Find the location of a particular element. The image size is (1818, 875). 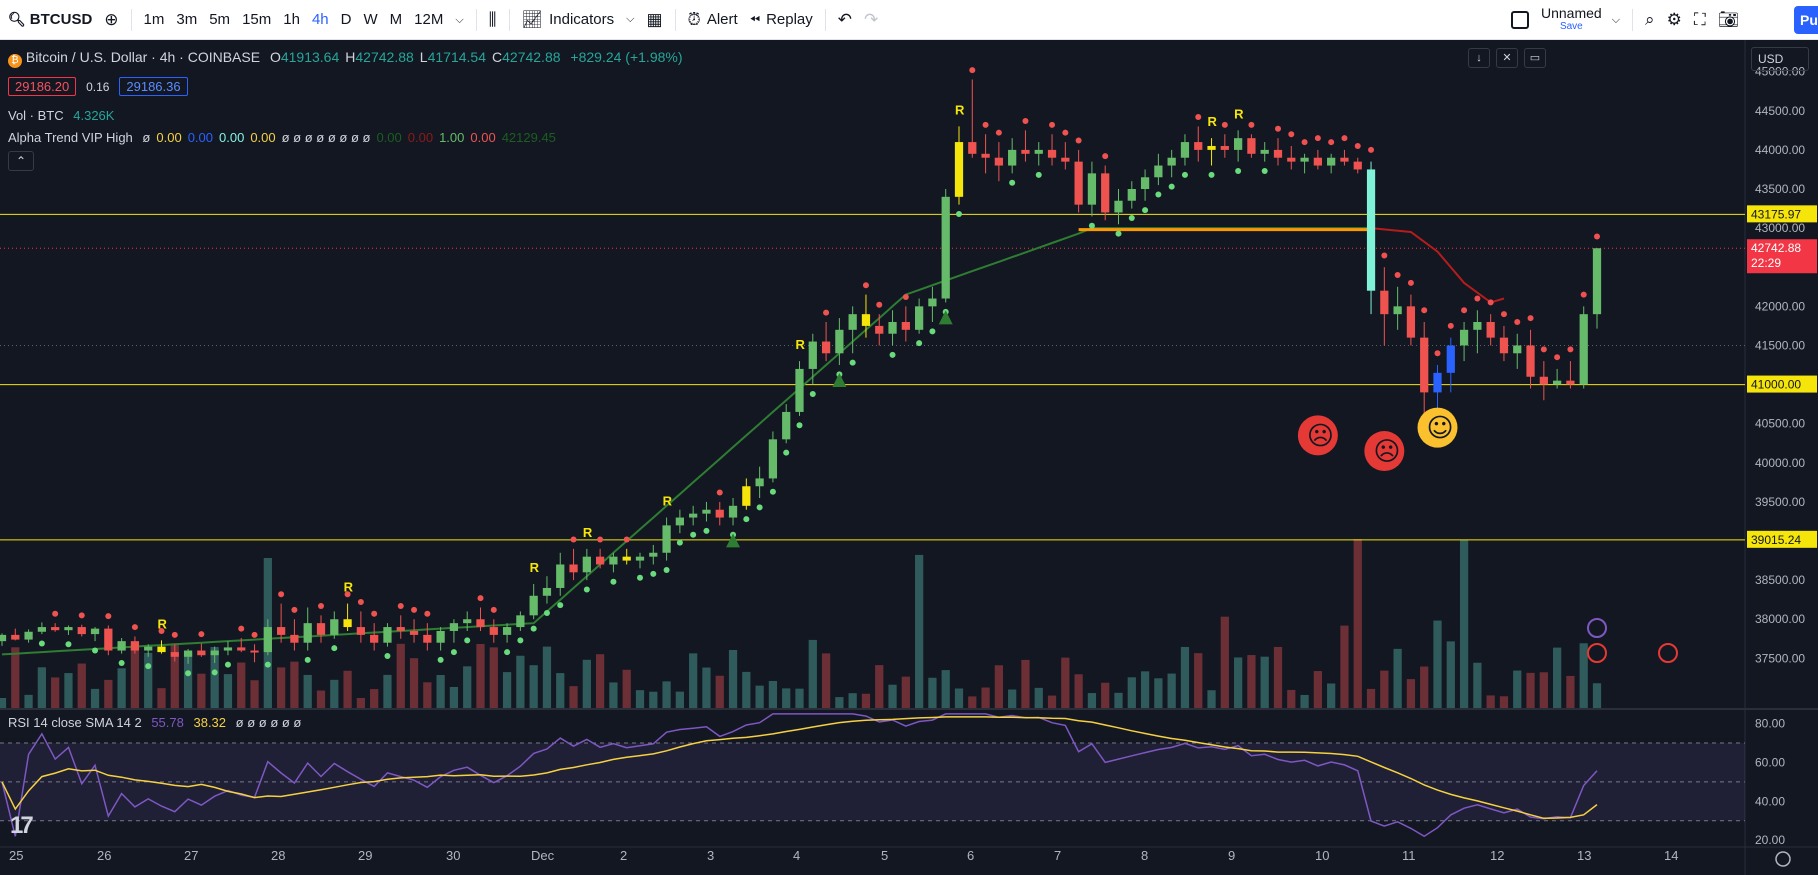

time-settings-icon is located at coordinates (1783, 859).